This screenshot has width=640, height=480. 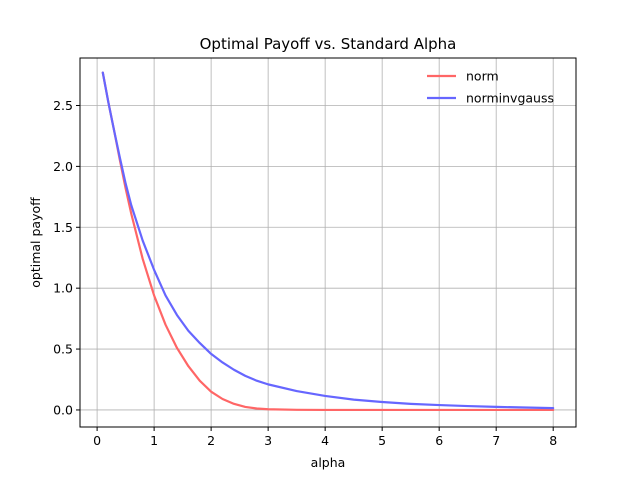 I want to click on legend-label-norminvgauss: norminvgauss, so click(x=510, y=98).